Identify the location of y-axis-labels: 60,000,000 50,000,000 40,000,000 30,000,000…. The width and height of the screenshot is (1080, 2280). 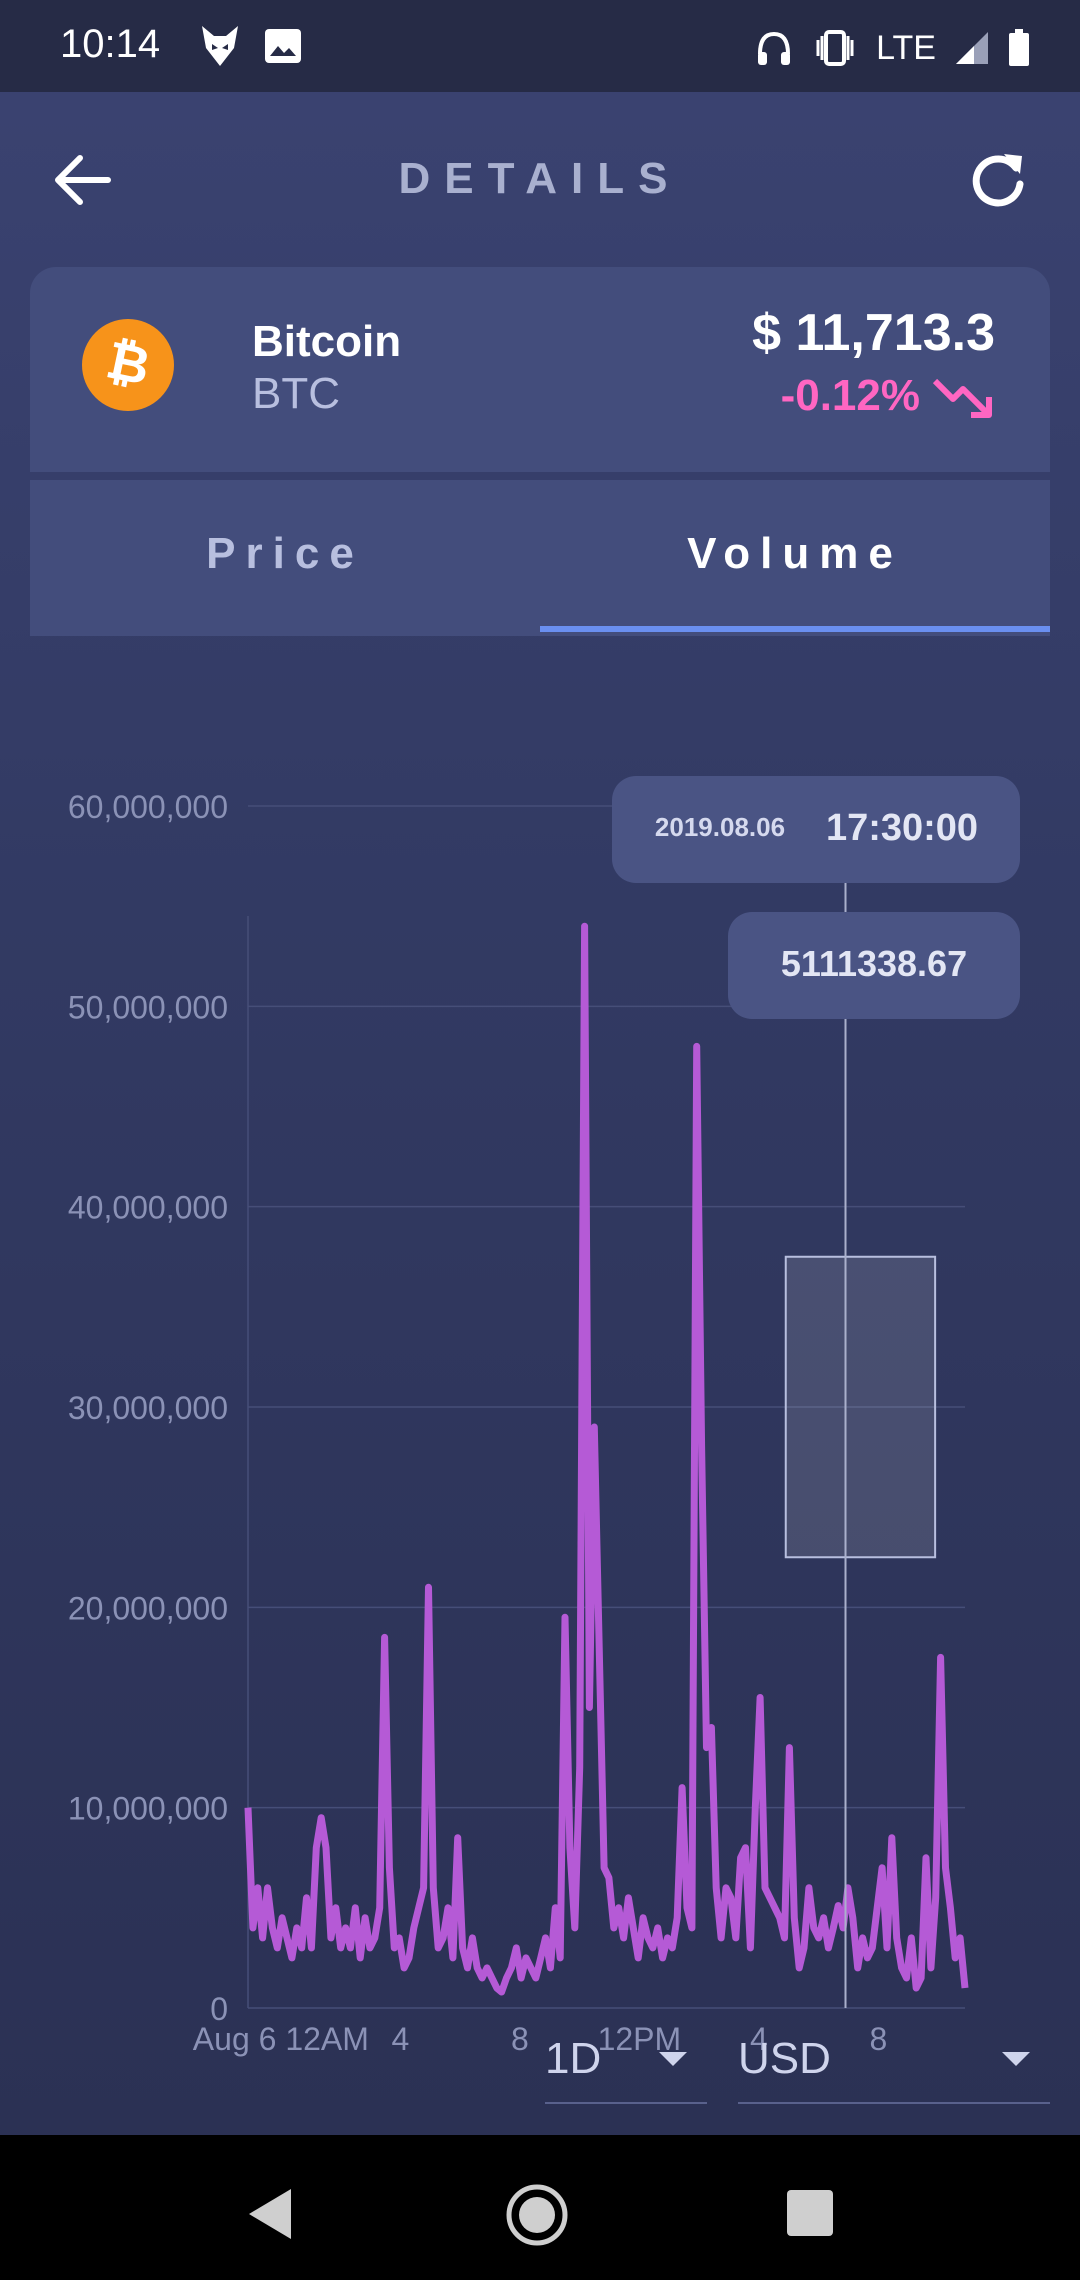
(148, 1408).